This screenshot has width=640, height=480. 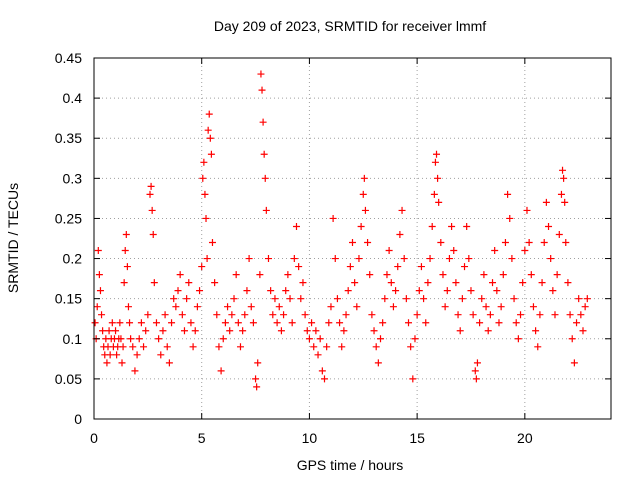 I want to click on x-tick-labels: 0 5 10 15 20, so click(x=311, y=438).